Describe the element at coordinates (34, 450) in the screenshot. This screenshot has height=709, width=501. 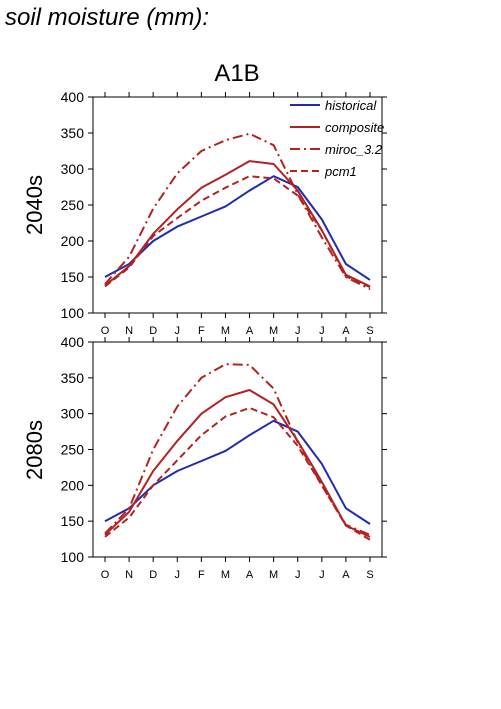
I see `y-axis-label: 2080s` at that location.